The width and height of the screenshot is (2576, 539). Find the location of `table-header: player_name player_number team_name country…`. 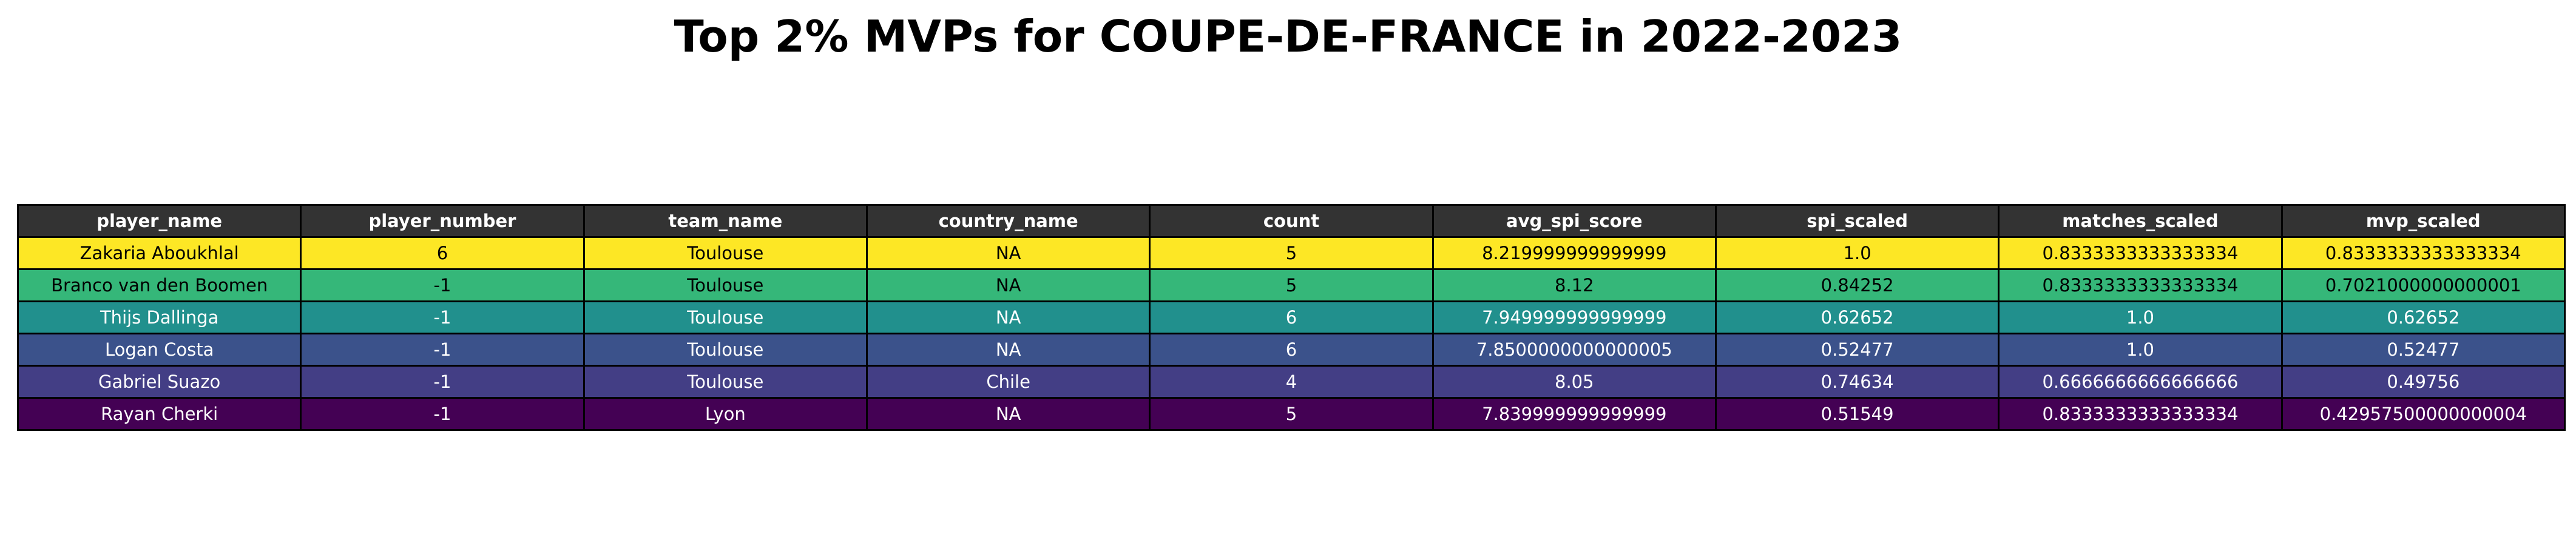

table-header: player_name player_number team_name country… is located at coordinates (1291, 221).